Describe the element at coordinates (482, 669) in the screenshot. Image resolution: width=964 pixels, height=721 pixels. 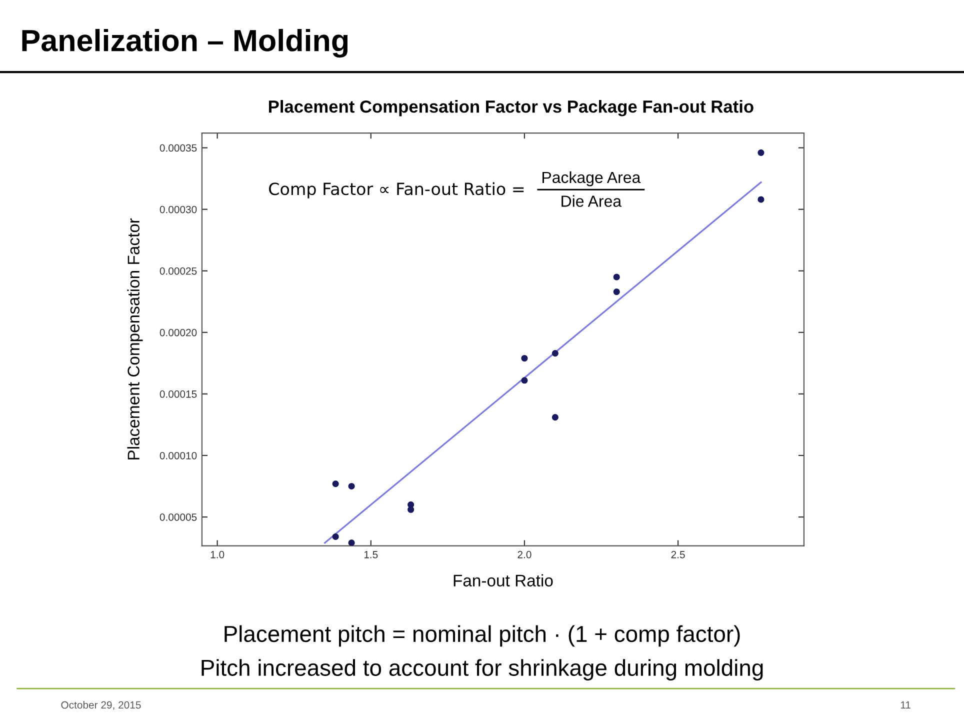
I see `text: Pitch increased to account for shrinkage during molding` at that location.